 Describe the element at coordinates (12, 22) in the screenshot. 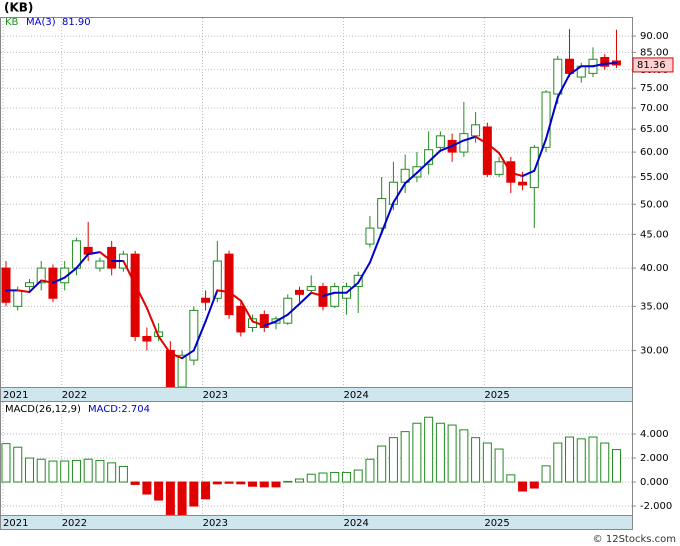

I see `legend-entry: KB` at that location.